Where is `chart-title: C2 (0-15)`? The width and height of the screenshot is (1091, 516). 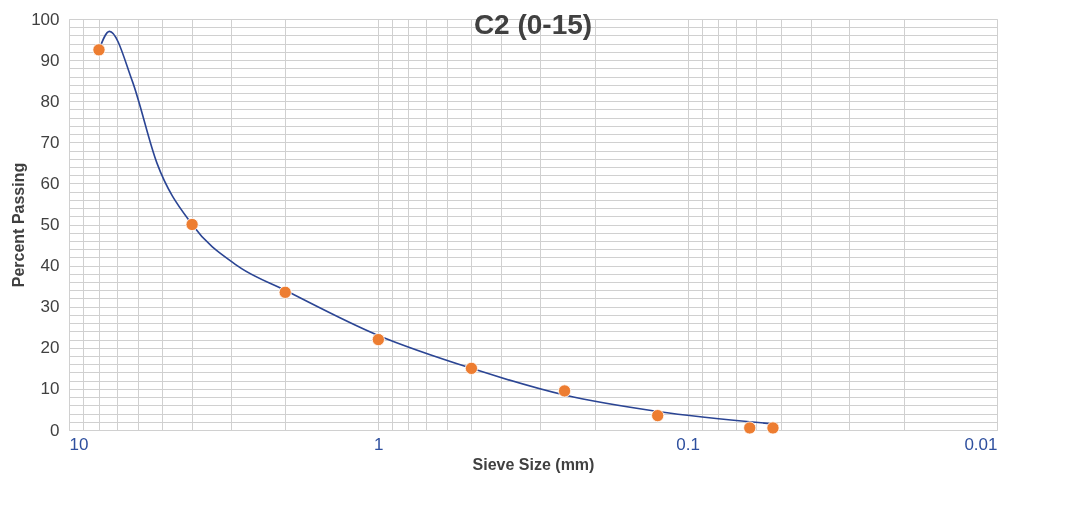
chart-title: C2 (0-15) is located at coordinates (533, 24).